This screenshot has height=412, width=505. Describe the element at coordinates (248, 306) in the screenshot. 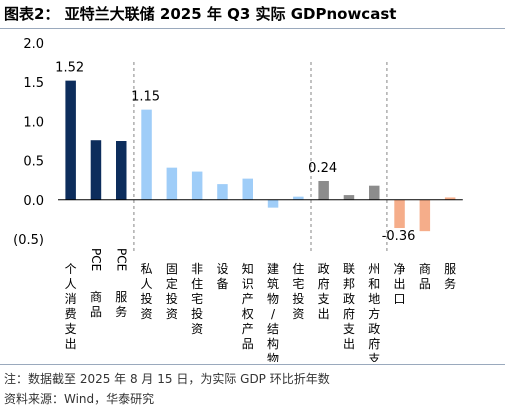

I see `x-tick-label: 知识产权产品` at that location.